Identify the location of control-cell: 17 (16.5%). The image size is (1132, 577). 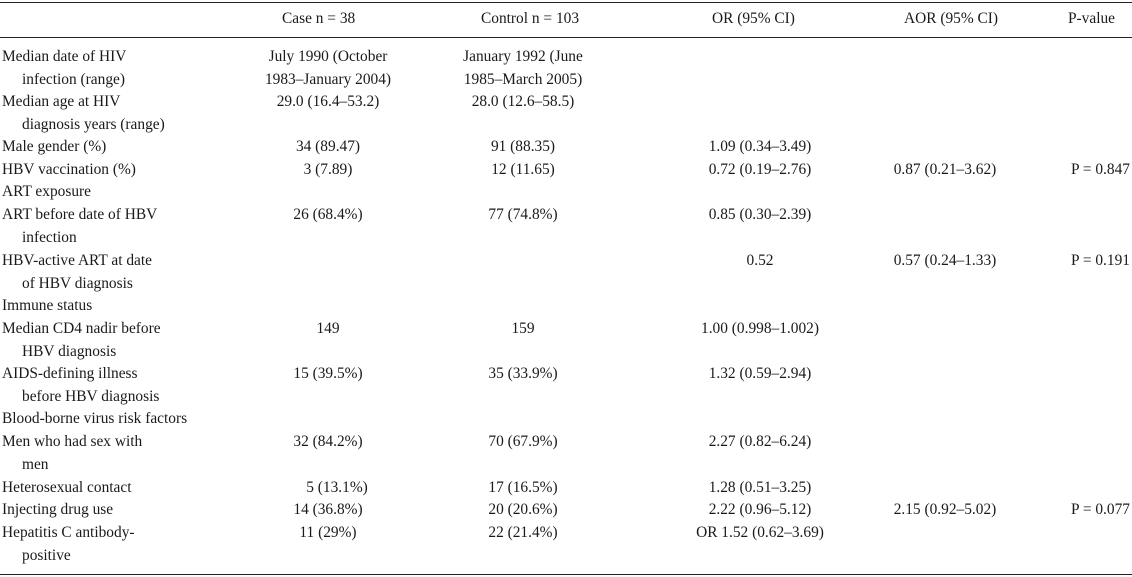
(523, 487).